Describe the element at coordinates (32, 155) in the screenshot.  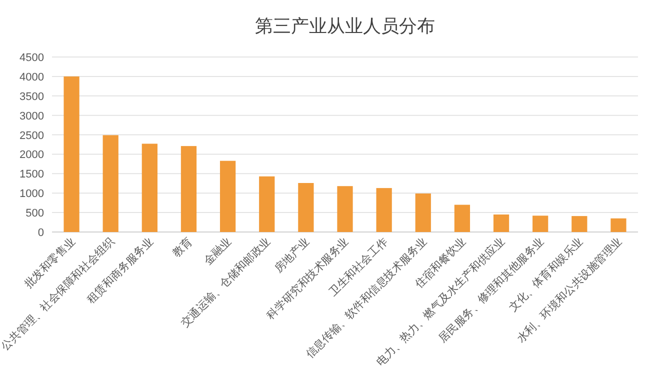
I see `y-tick-label: 2000` at that location.